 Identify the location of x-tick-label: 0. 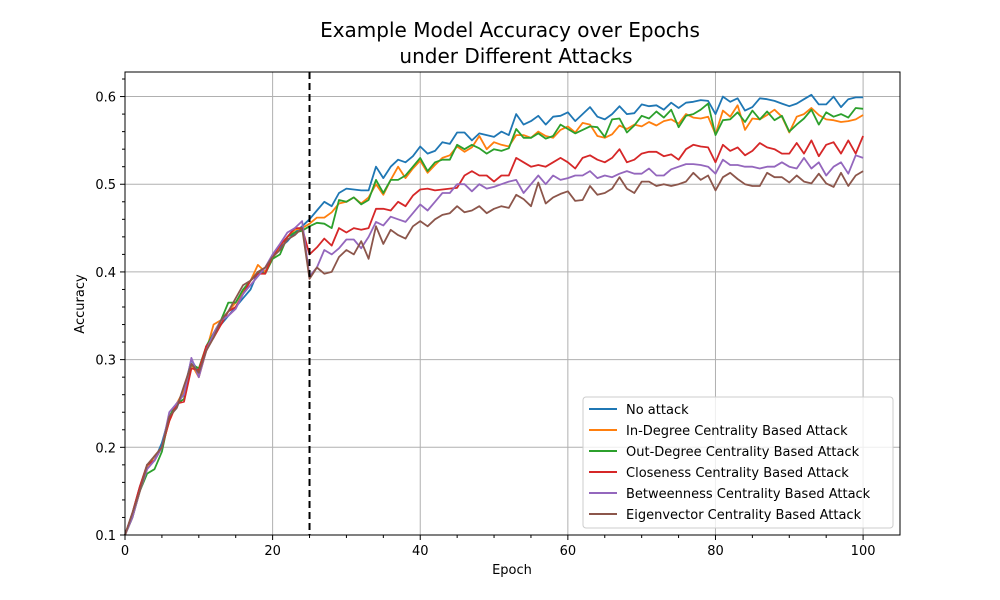
(125, 551).